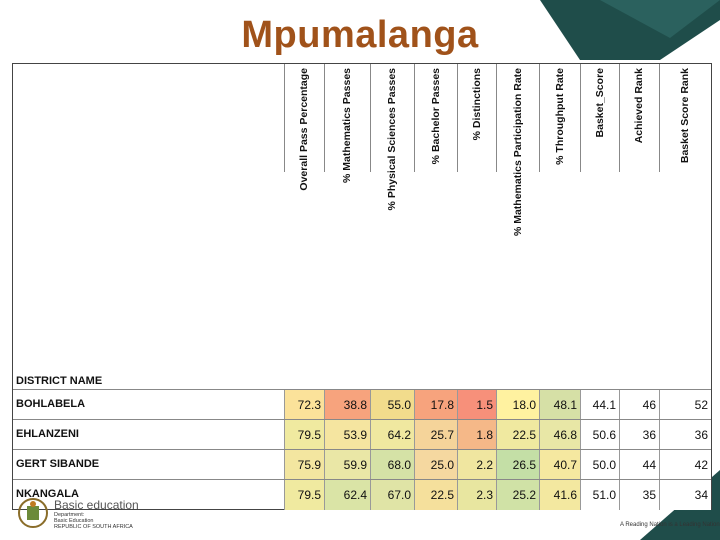 This screenshot has height=540, width=720. Describe the element at coordinates (559, 465) in the screenshot. I see `table-cell: 40.7` at that location.